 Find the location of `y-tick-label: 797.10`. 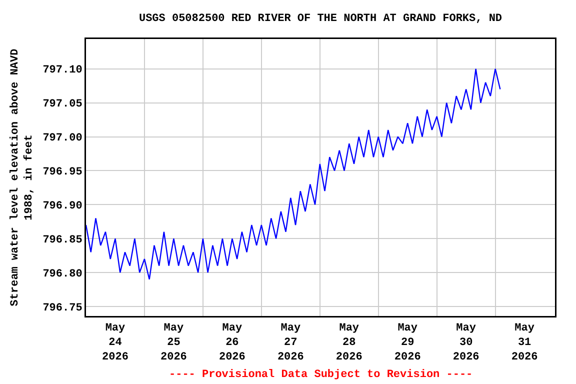

y-tick-label: 797.10 is located at coordinates (62, 70).